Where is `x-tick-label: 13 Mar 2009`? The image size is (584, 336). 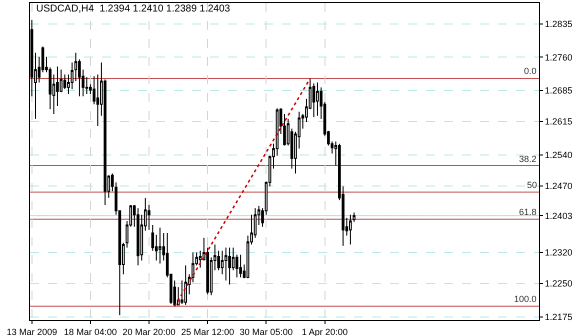 x-tick-label: 13 Mar 2009 is located at coordinates (32, 331).